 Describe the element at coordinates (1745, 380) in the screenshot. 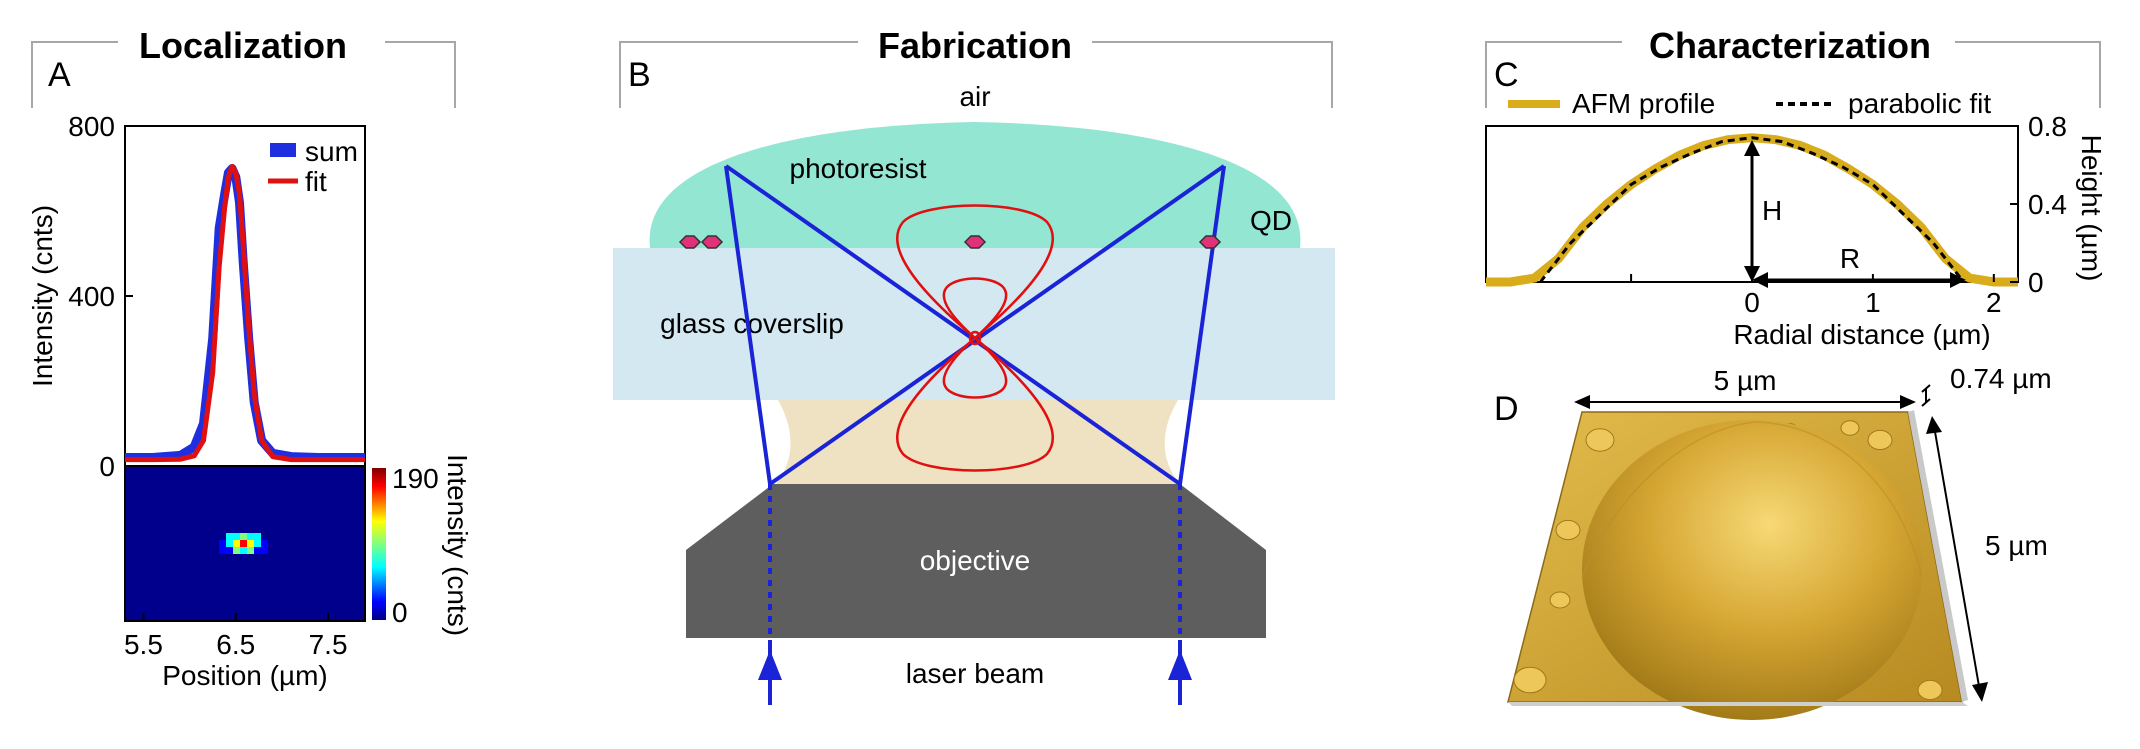

I see `width-label: 5 µm` at that location.